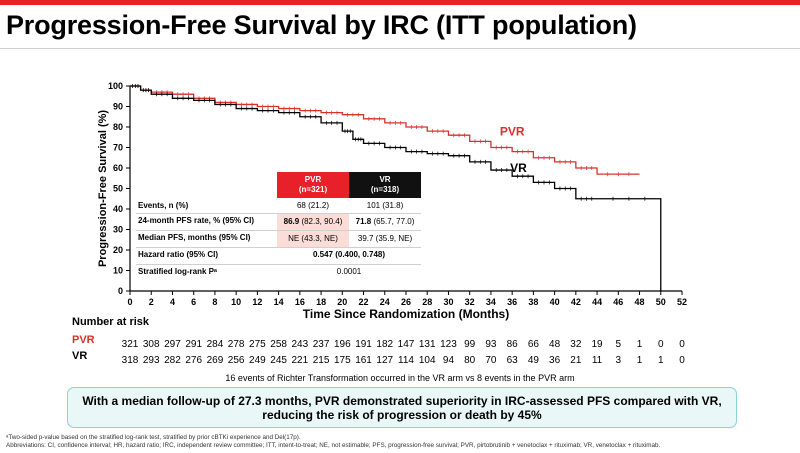 The image size is (800, 453). I want to click on risk-count-pvr: 182, so click(385, 344).